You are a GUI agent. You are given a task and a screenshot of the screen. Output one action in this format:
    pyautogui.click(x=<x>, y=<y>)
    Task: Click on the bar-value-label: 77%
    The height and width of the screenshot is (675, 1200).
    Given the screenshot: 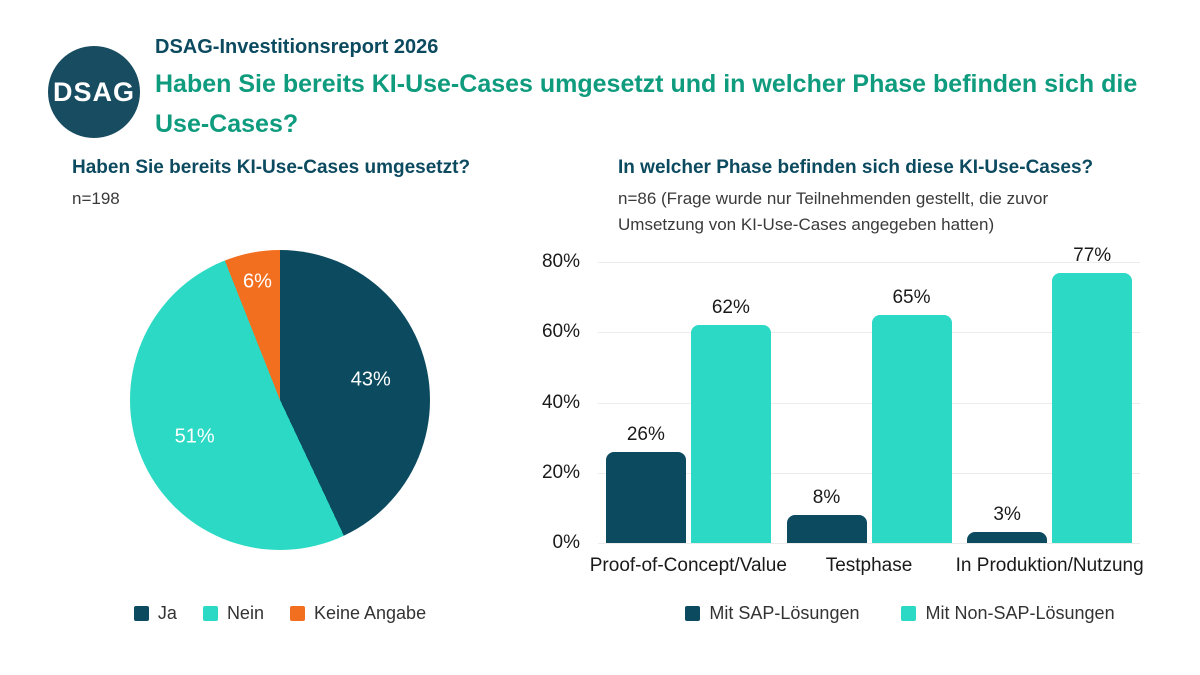 What is the action you would take?
    pyautogui.click(x=1092, y=255)
    